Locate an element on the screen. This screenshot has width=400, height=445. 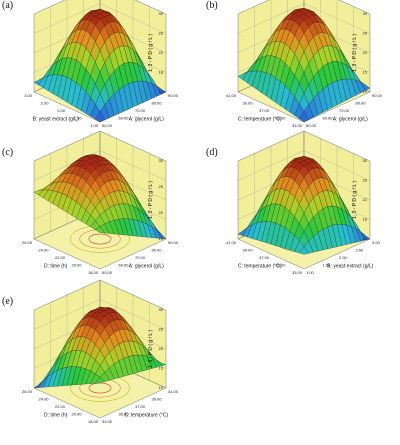
x-tick-label: 2.50 is located at coordinates (45, 103).